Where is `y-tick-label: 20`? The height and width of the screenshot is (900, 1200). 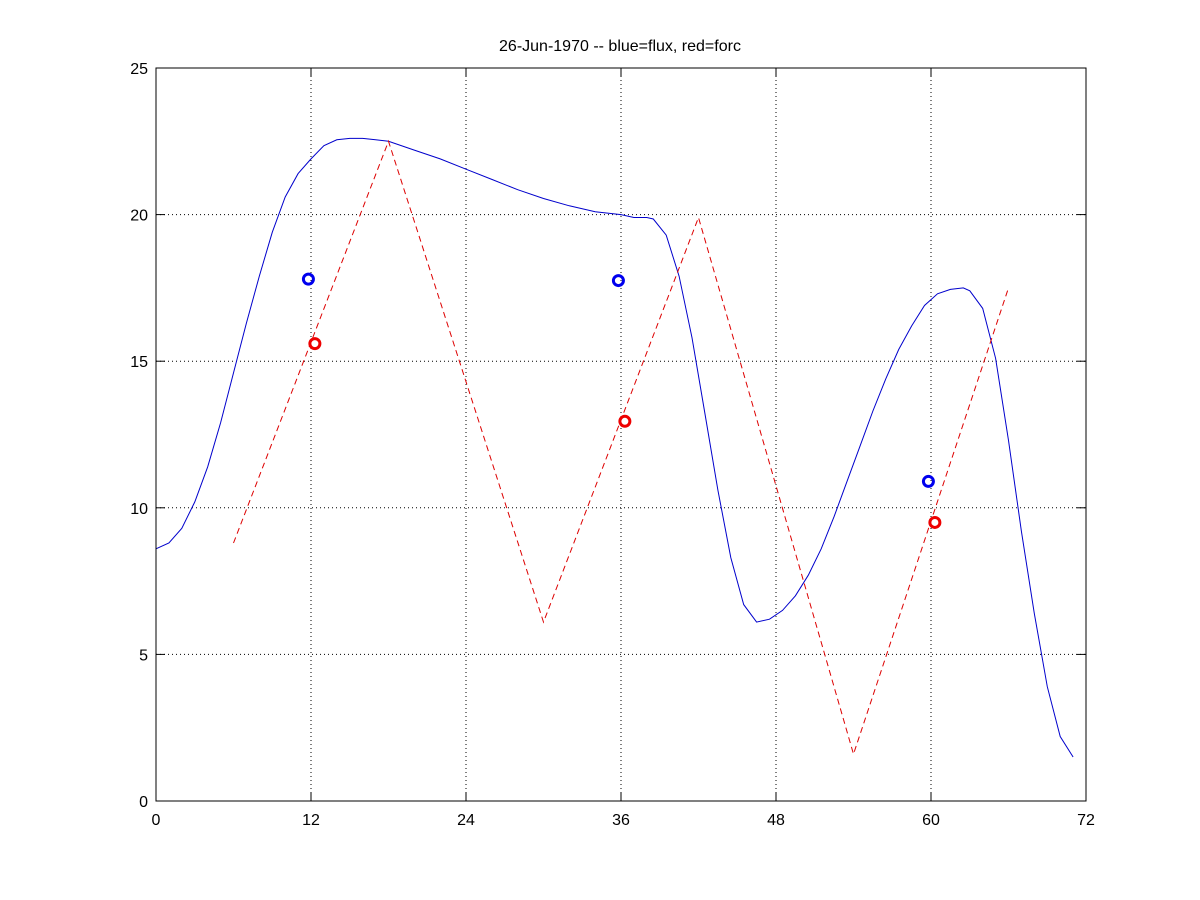 y-tick-label: 20 is located at coordinates (139, 216).